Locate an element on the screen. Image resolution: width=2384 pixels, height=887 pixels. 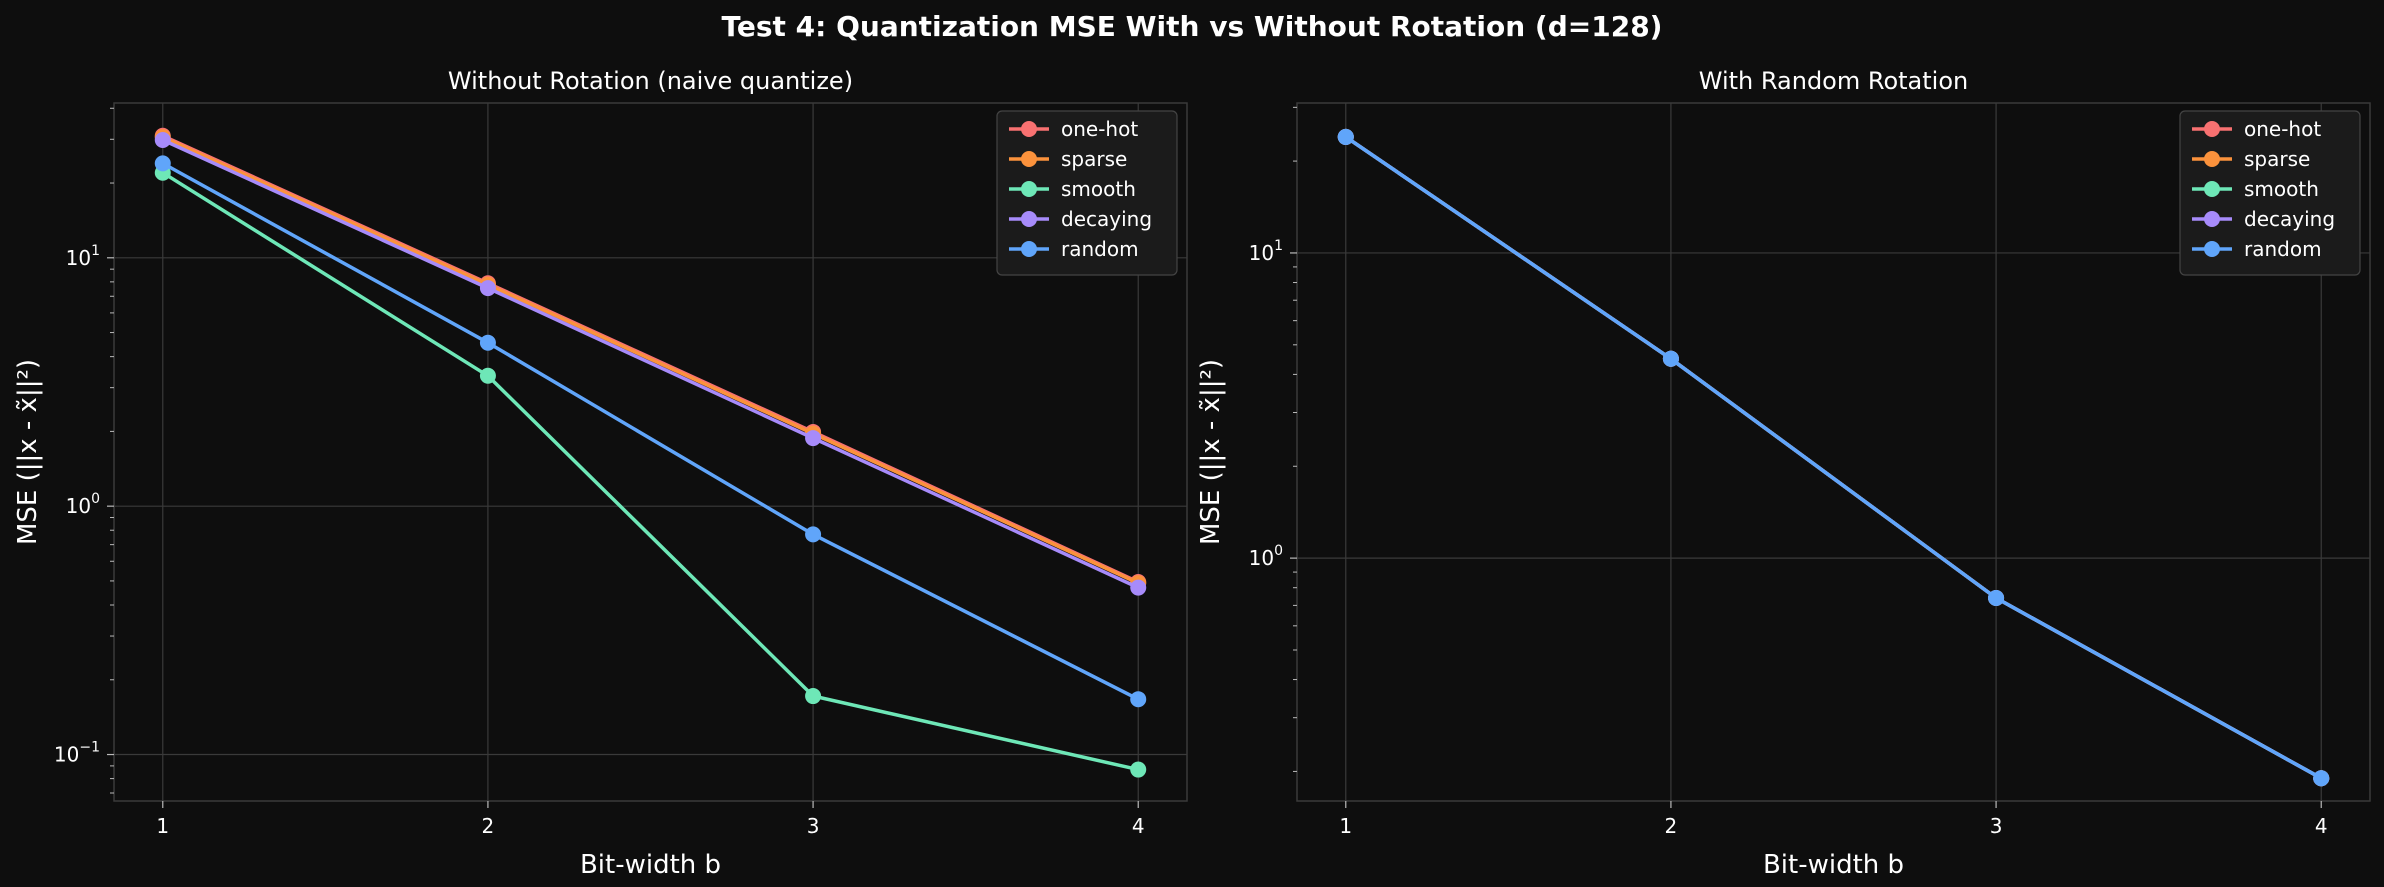
y-tick-label: 10⁻¹ is located at coordinates (77, 753).